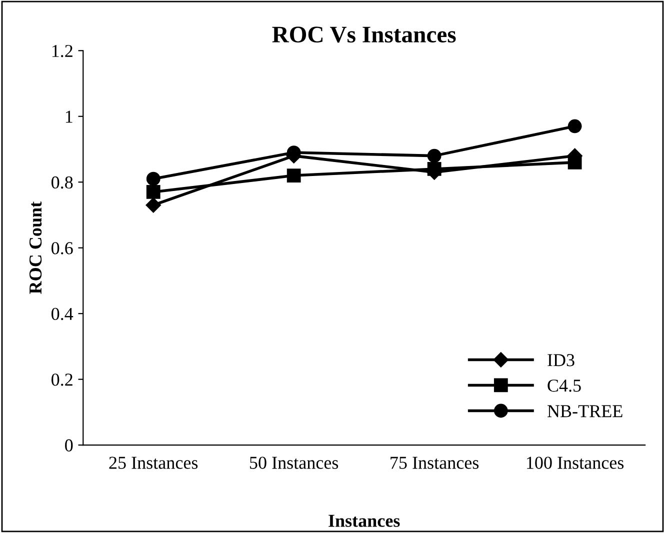  What do you see at coordinates (35, 248) in the screenshot?
I see `y-axis-title: ROC Count` at bounding box center [35, 248].